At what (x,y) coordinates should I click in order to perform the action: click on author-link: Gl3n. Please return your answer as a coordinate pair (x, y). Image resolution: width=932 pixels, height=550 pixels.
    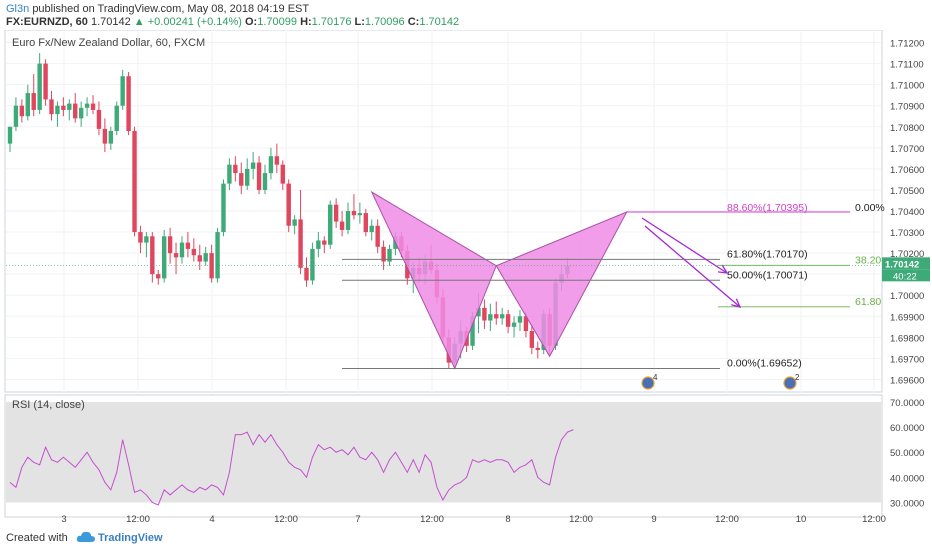
    Looking at the image, I should click on (18, 9).